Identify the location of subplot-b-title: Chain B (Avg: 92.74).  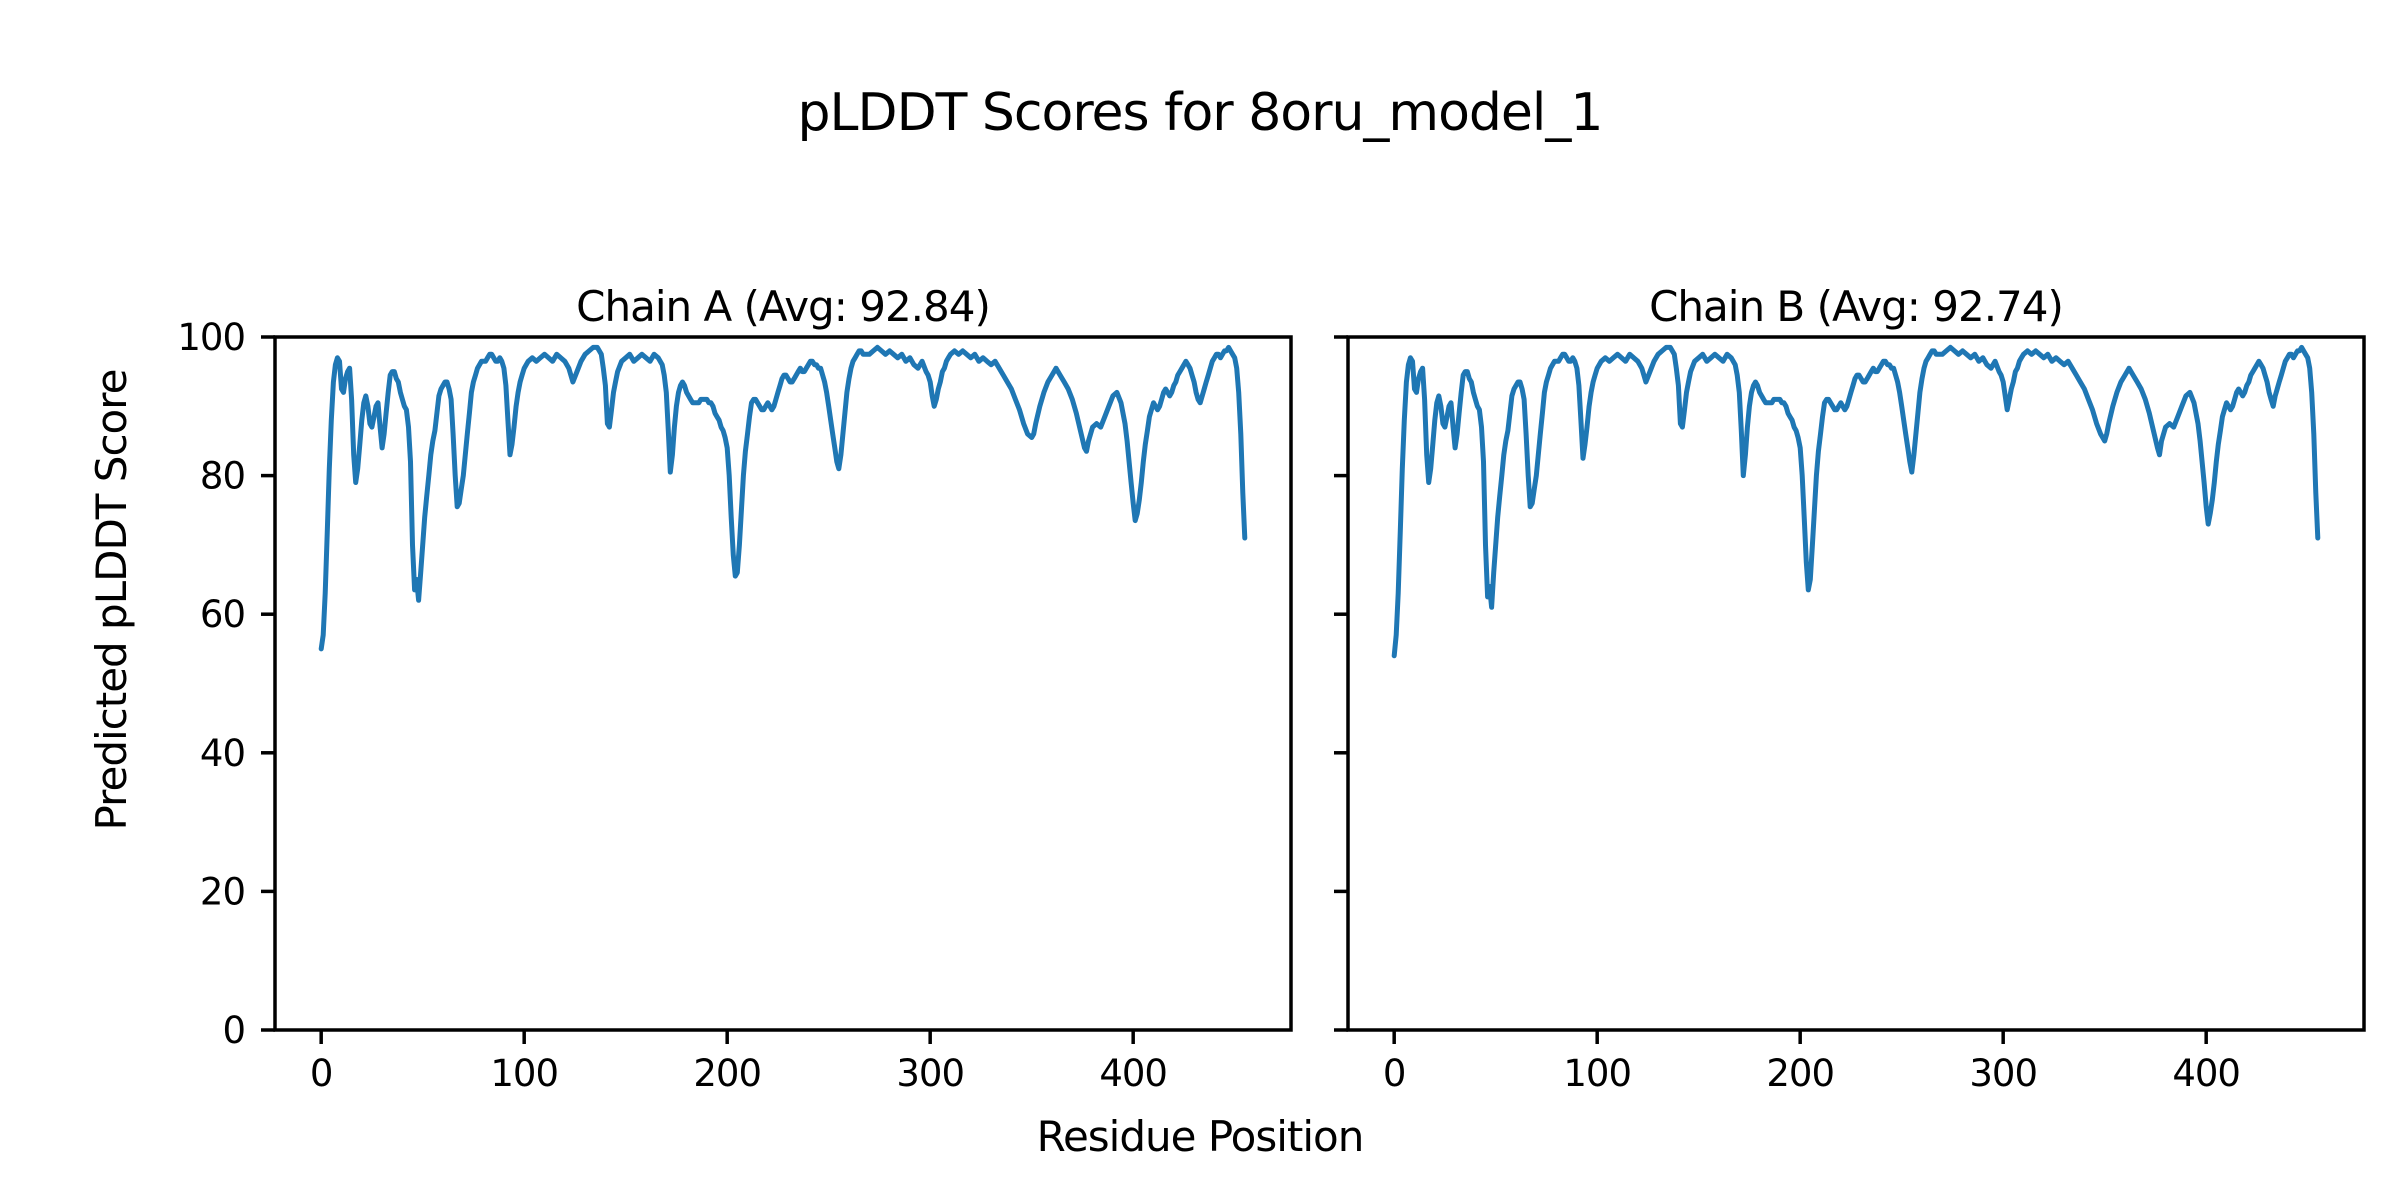
(1856, 306).